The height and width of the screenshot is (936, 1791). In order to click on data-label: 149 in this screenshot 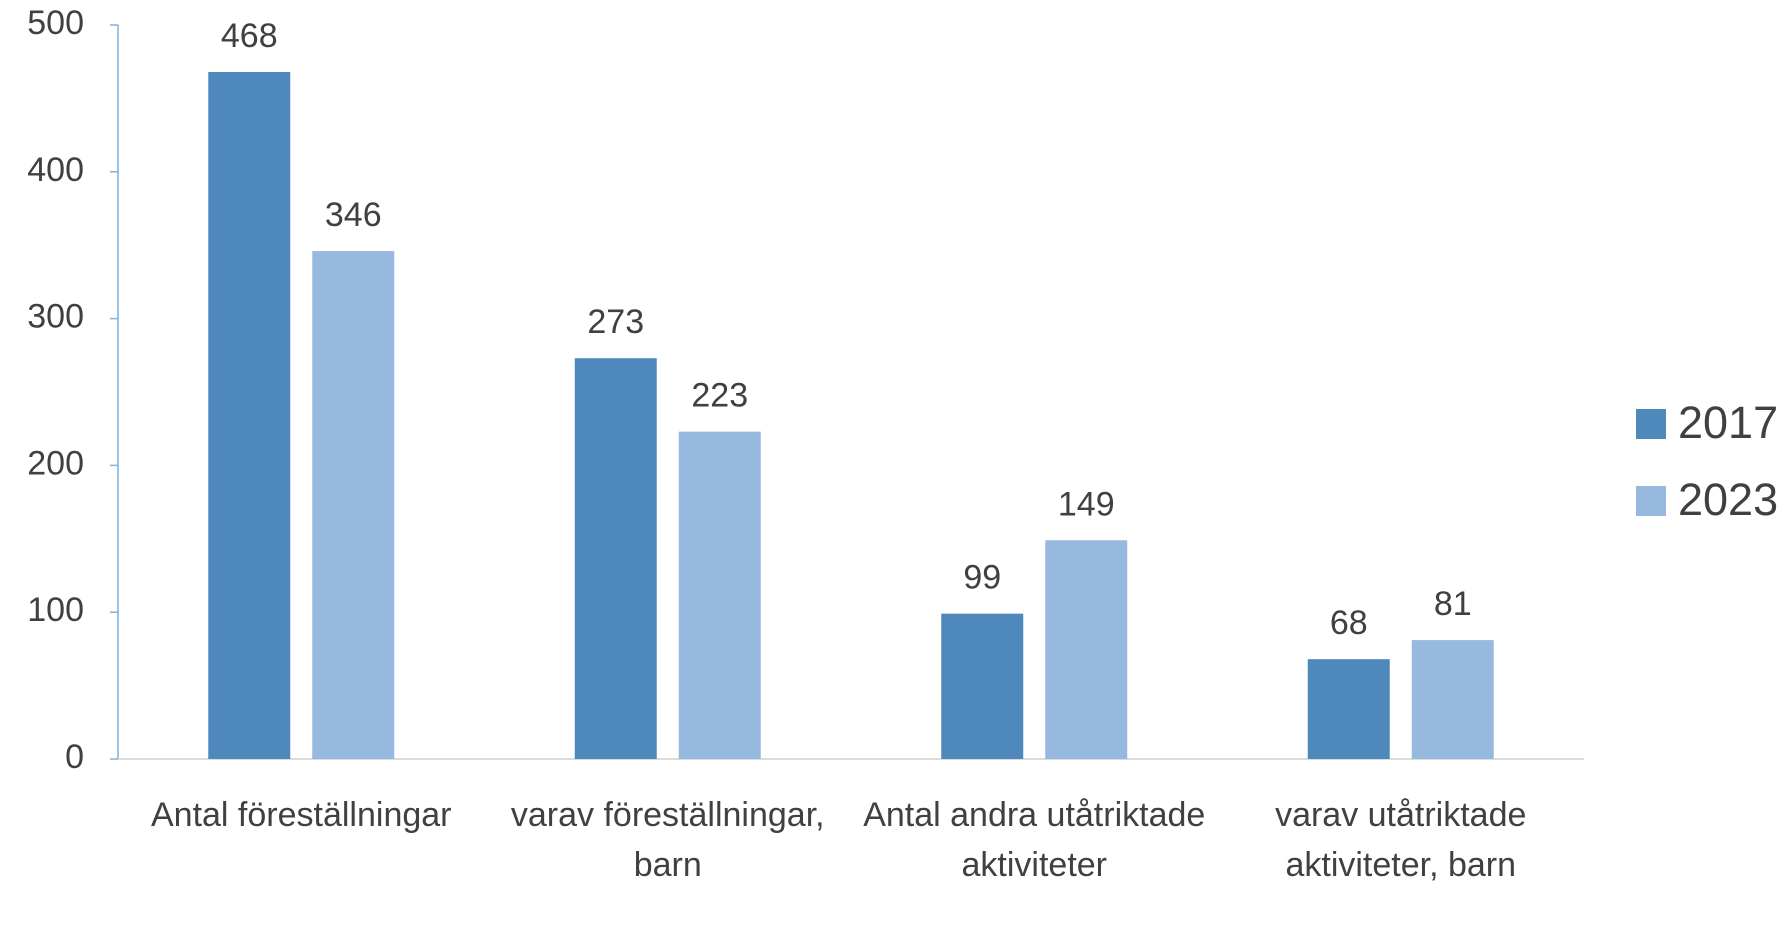, I will do `click(1086, 504)`.